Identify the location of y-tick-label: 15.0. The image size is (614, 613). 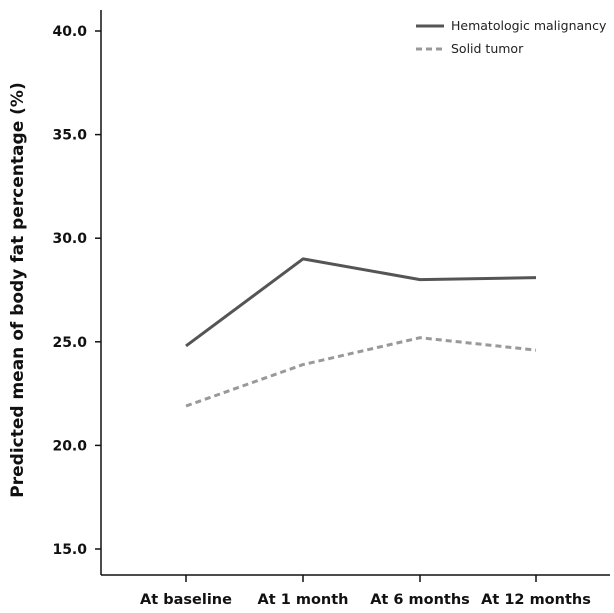
(69, 550).